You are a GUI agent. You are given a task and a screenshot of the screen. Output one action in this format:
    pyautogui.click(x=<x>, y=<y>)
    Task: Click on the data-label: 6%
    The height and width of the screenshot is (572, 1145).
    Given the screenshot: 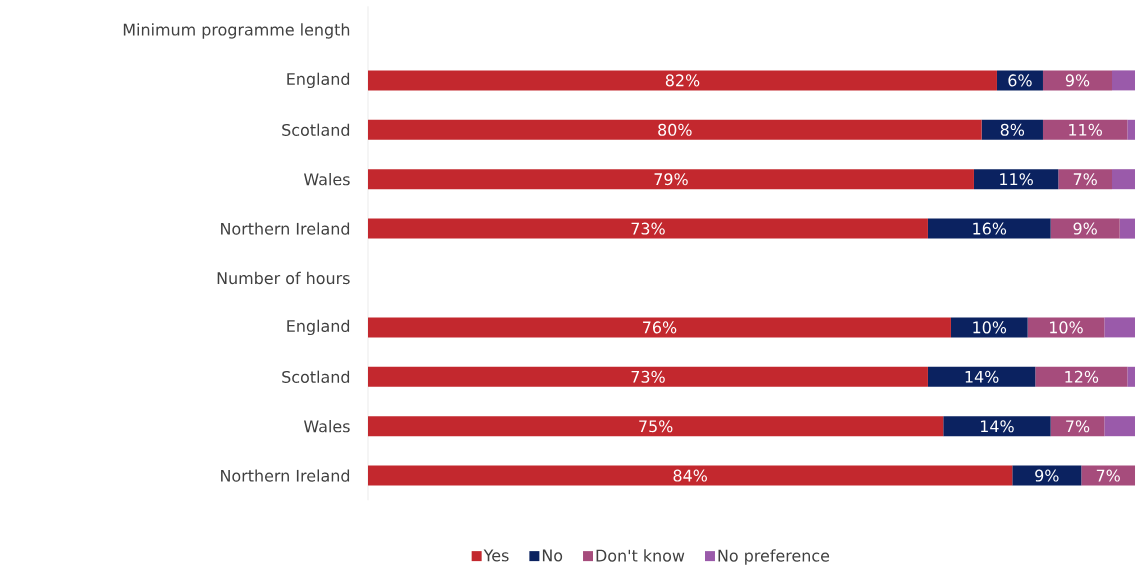 What is the action you would take?
    pyautogui.click(x=1020, y=80)
    